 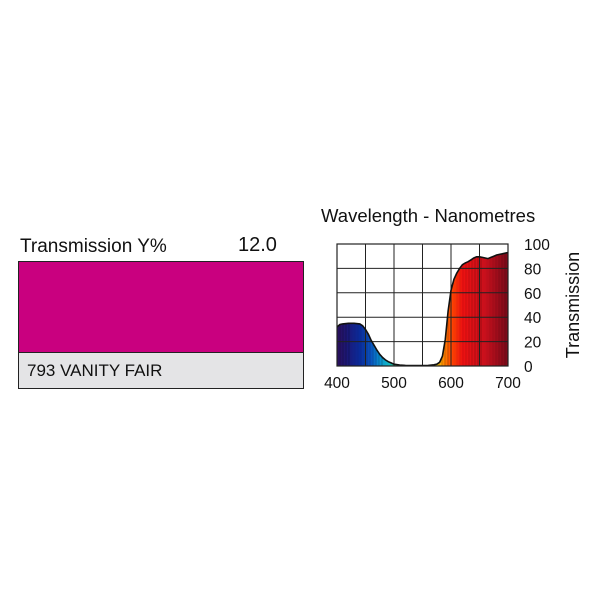 I want to click on filter-name-panel: 793 VANITY FAIR, so click(x=161, y=370).